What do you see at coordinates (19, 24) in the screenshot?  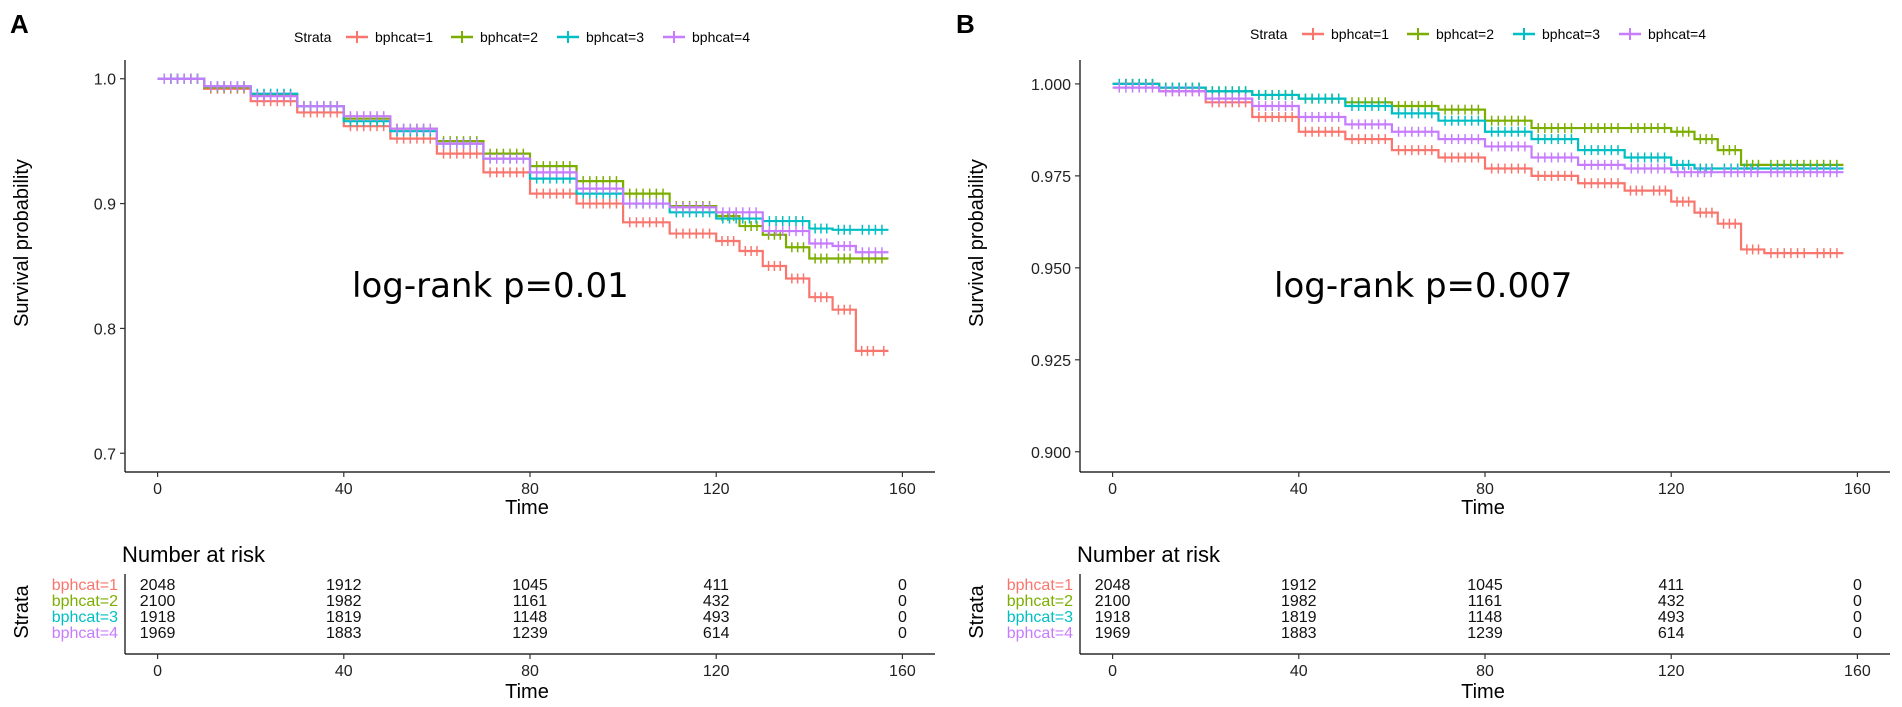 I see `panel-label-a: A` at bounding box center [19, 24].